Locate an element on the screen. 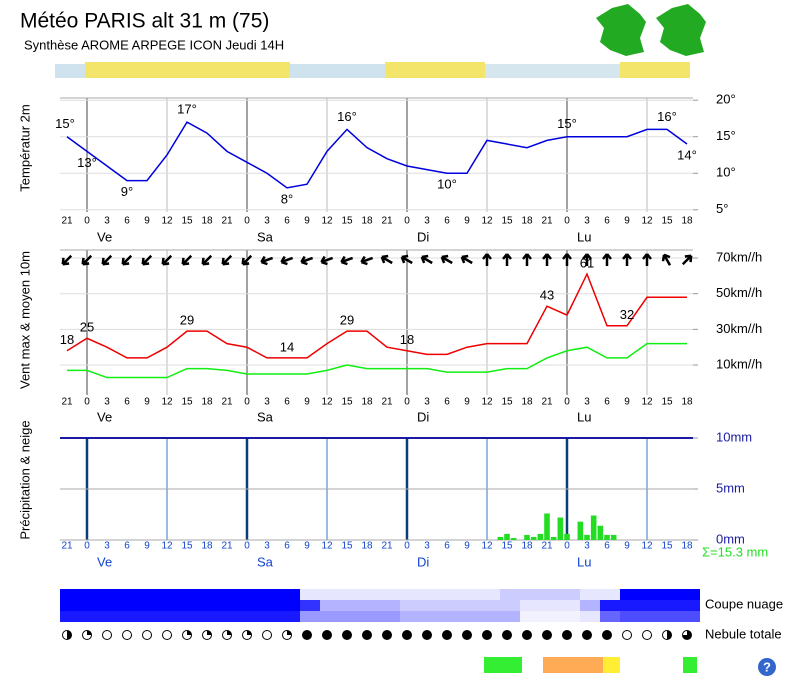 The width and height of the screenshot is (800, 695). wind-line is located at coordinates (376, 315).